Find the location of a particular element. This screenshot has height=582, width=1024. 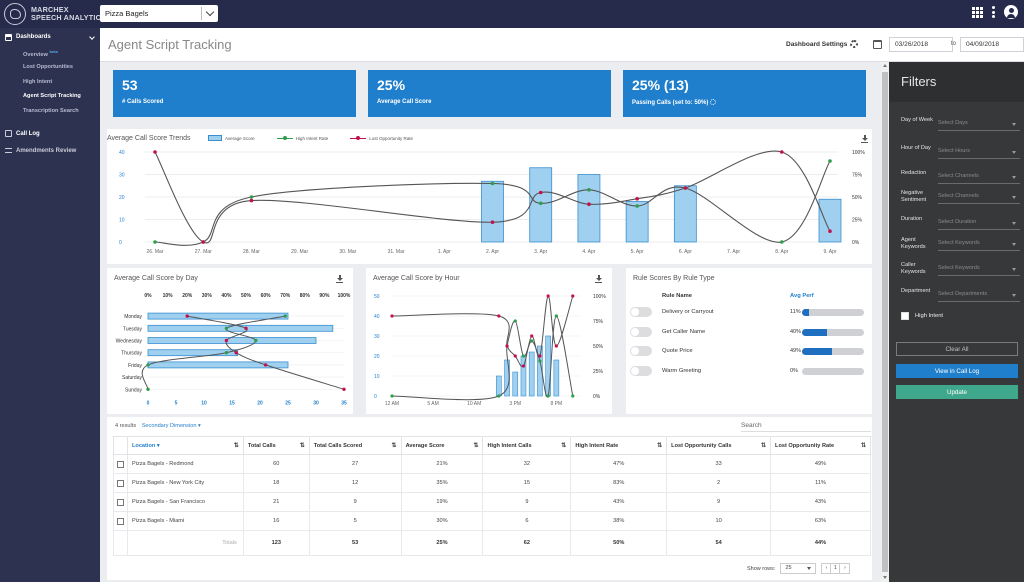

x-tick-label: 3 PM is located at coordinates (515, 404).